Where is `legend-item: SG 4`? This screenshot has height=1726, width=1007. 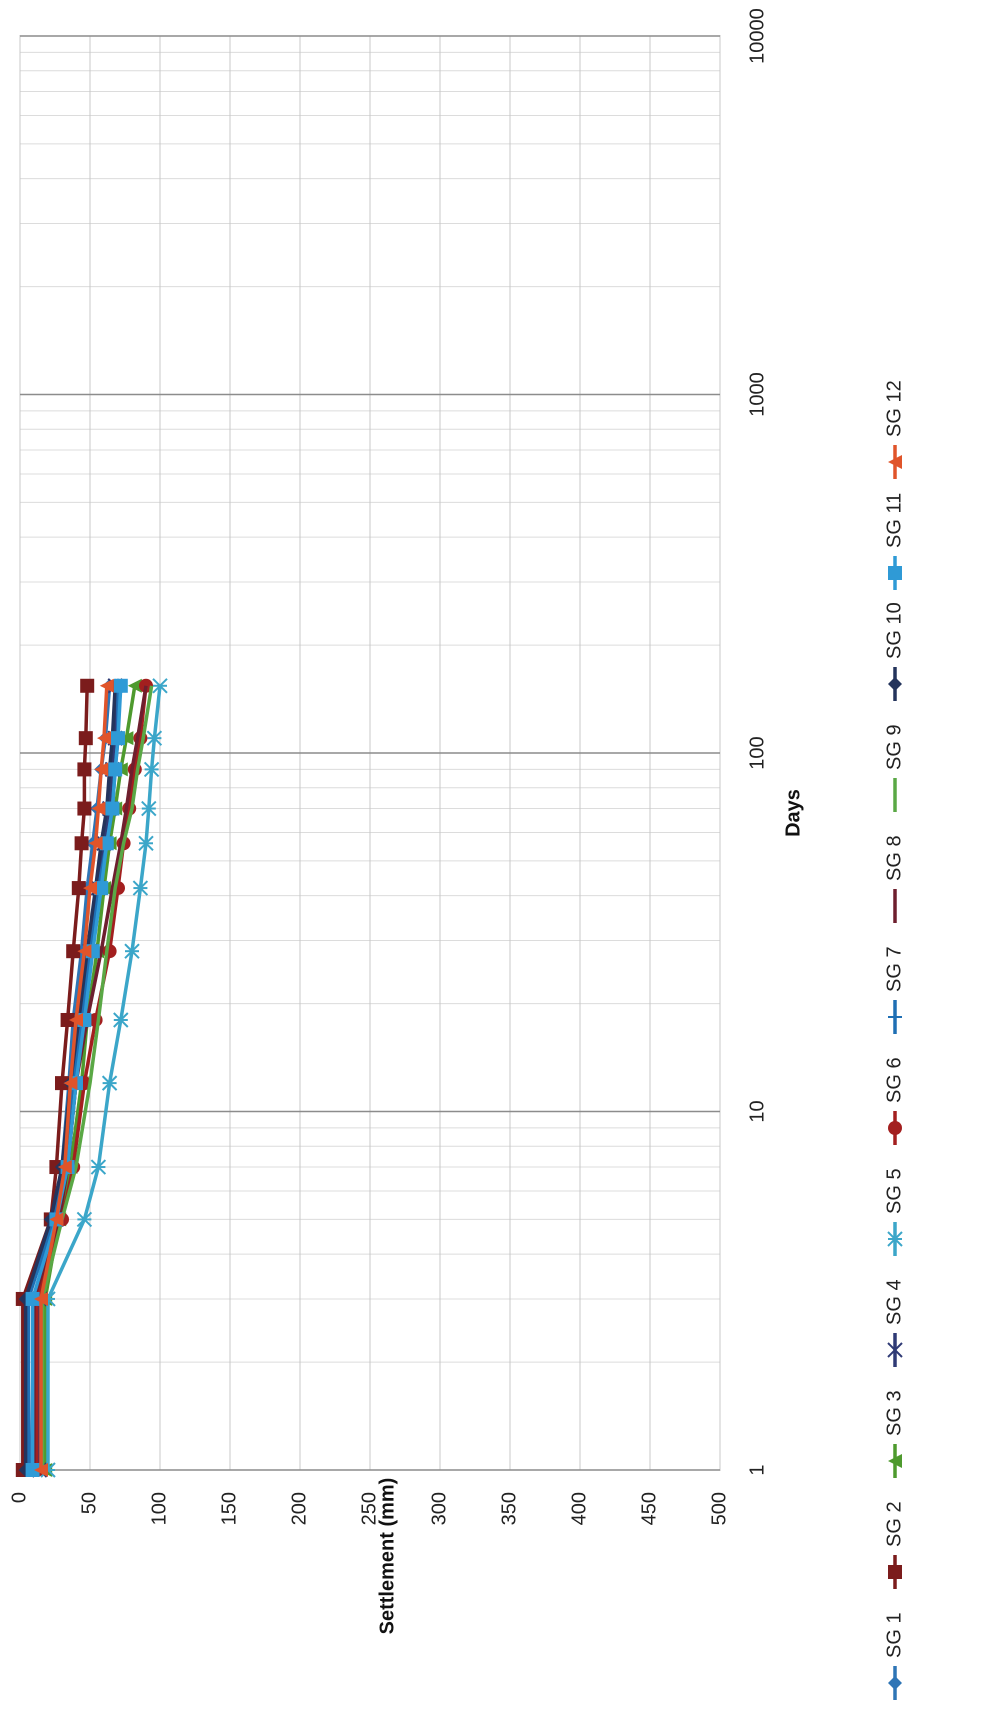 legend-item: SG 4 is located at coordinates (894, 1323).